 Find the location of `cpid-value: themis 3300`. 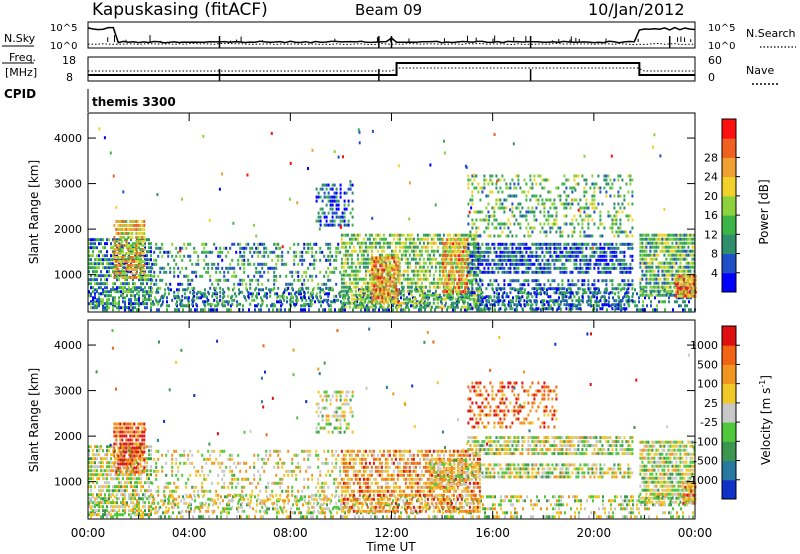

cpid-value: themis 3300 is located at coordinates (134, 102).